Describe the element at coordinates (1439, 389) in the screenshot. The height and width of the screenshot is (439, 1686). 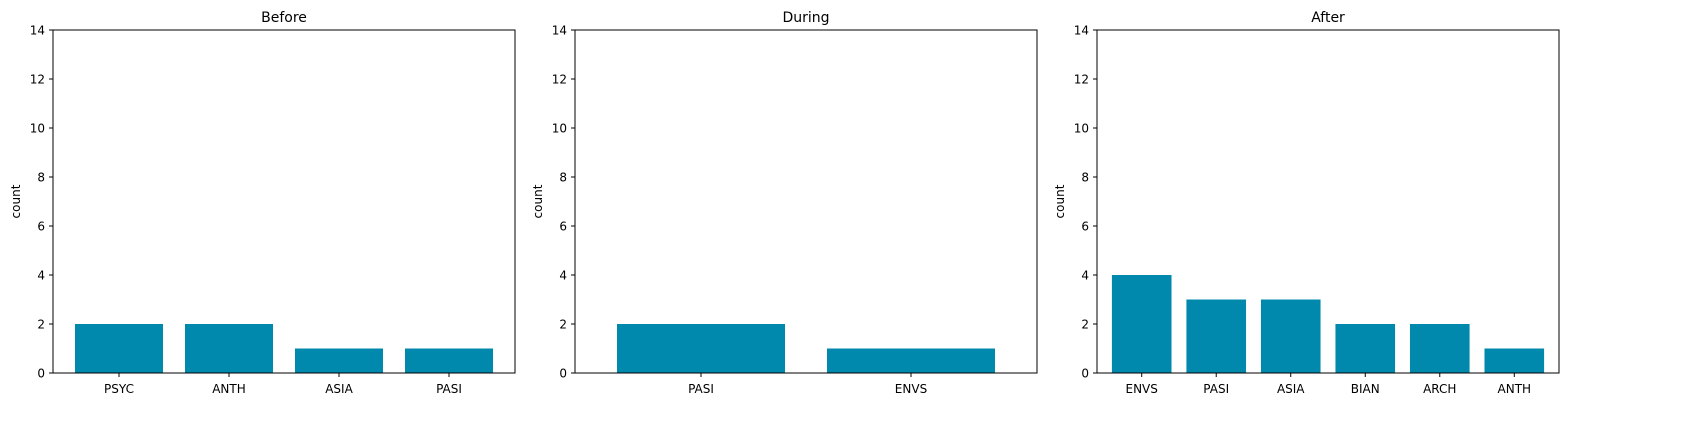
I see `x-tick-label: ARCH` at that location.